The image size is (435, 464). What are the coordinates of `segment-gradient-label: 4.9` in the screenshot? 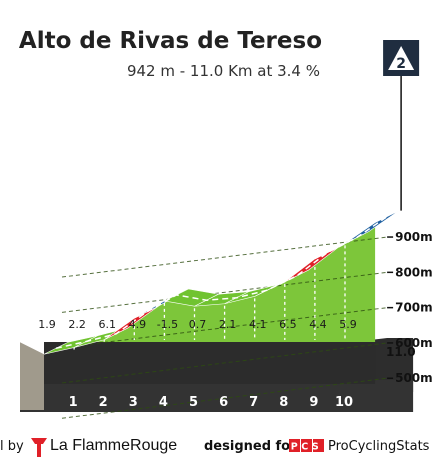 It's located at (138, 324).